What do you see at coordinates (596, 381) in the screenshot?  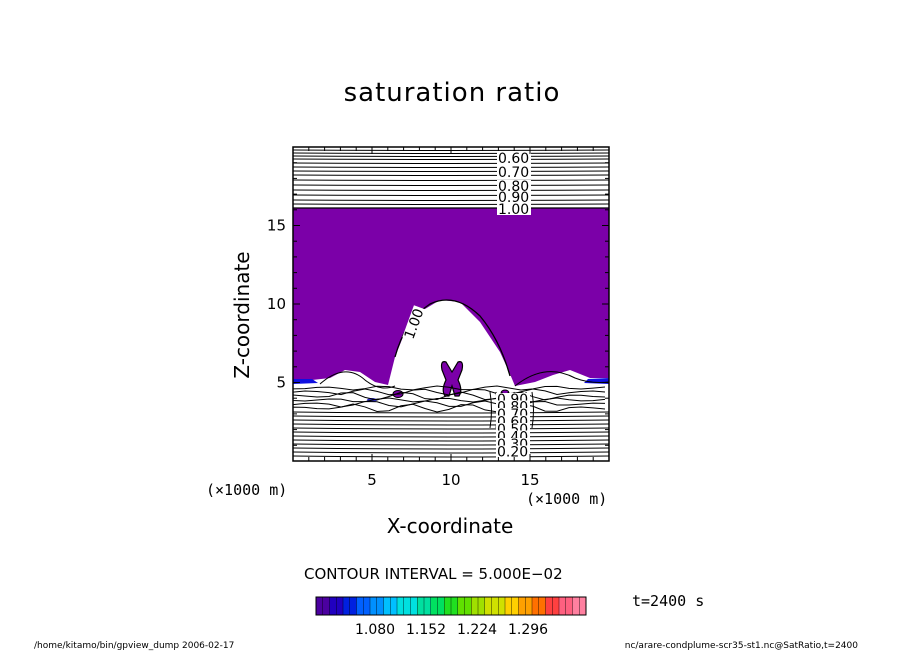 I see `blue-right-edge` at bounding box center [596, 381].